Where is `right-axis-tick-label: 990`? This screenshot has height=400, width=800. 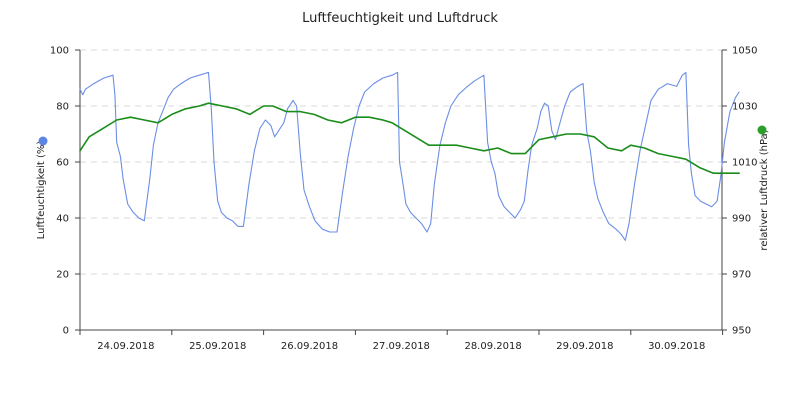 right-axis-tick-label: 990 is located at coordinates (741, 219).